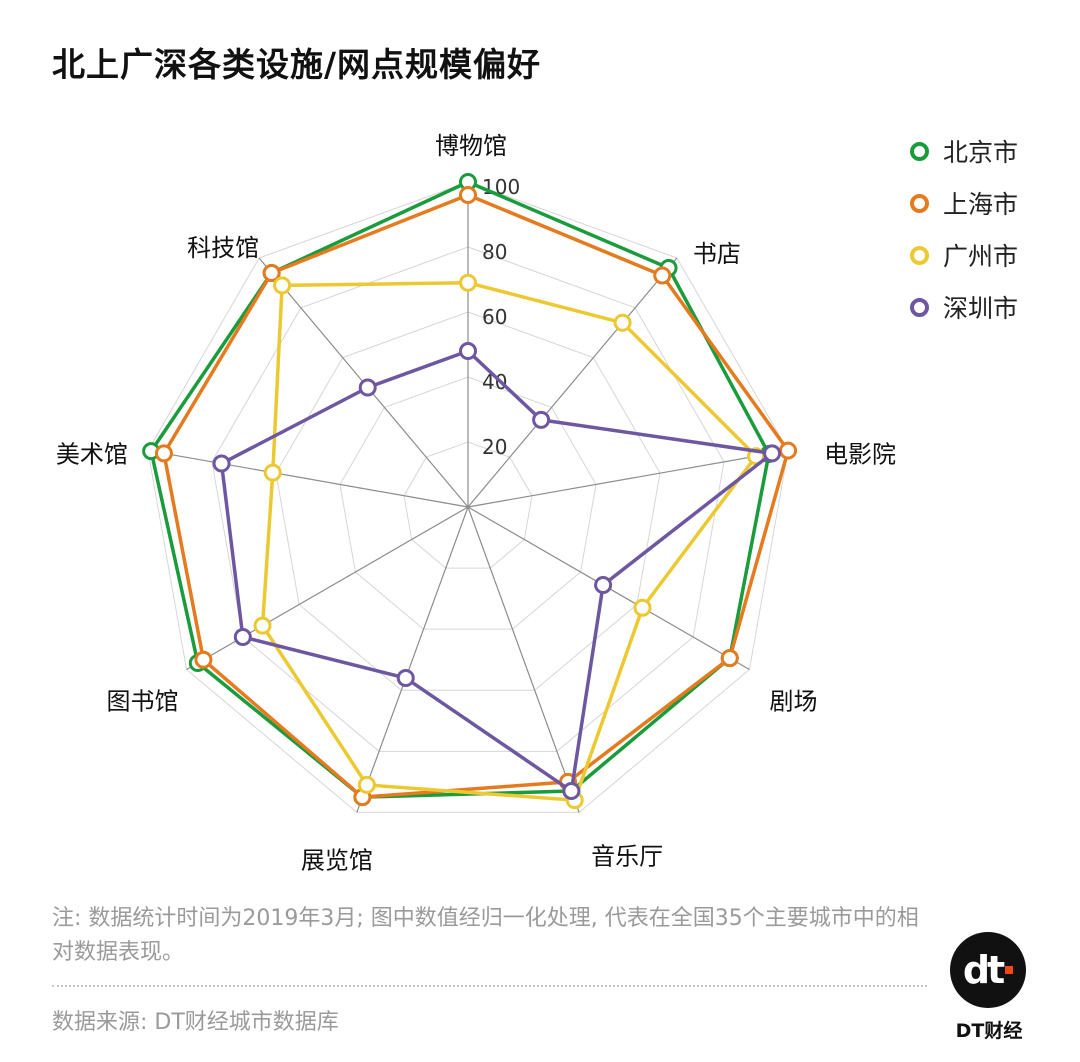 This screenshot has height=1062, width=1080. I want to click on brand-logo-glyph: dt, so click(983, 970).